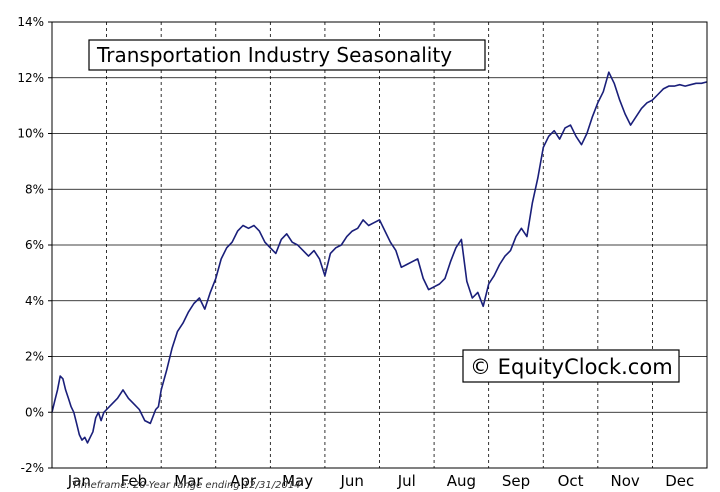 Image resolution: width=720 pixels, height=492 pixels. What do you see at coordinates (624, 481) in the screenshot?
I see `x-tick-label: Nov` at bounding box center [624, 481].